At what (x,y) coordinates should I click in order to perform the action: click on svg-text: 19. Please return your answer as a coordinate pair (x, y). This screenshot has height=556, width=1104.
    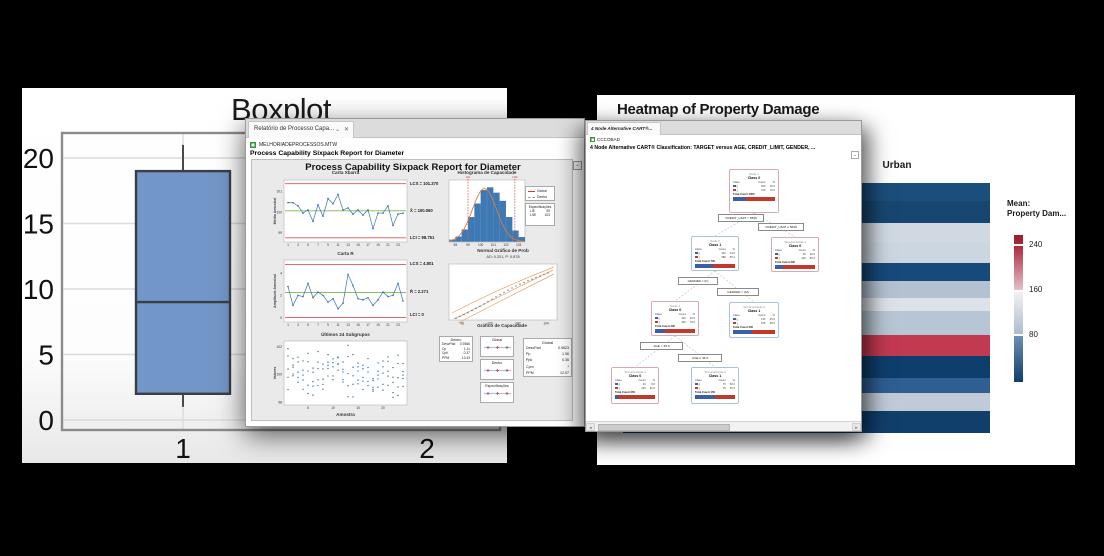
    Looking at the image, I should click on (378, 325).